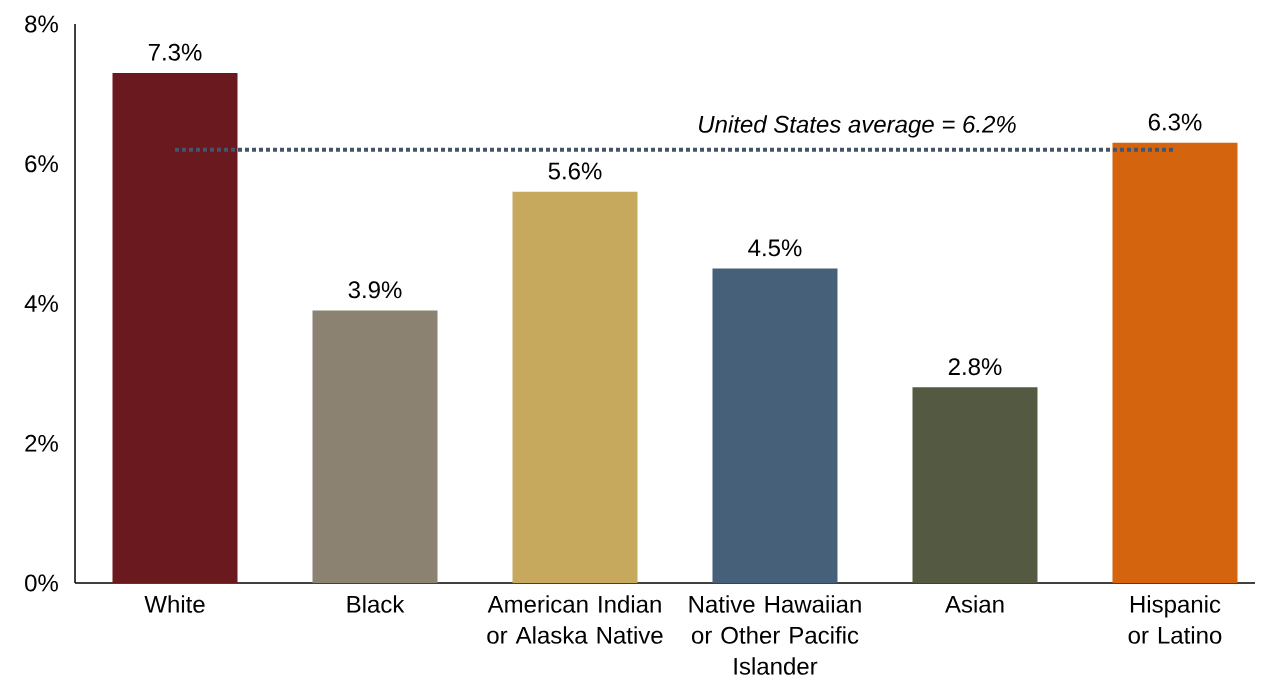  I want to click on y-tick-label: 4%, so click(41, 303).